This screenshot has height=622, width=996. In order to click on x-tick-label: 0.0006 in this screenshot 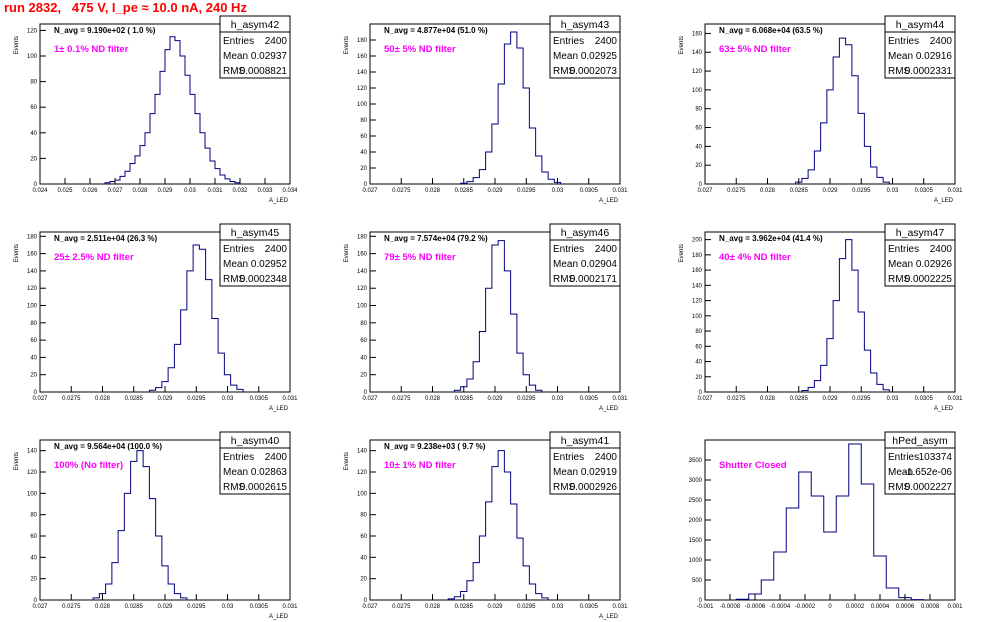, I will do `click(905, 607)`.